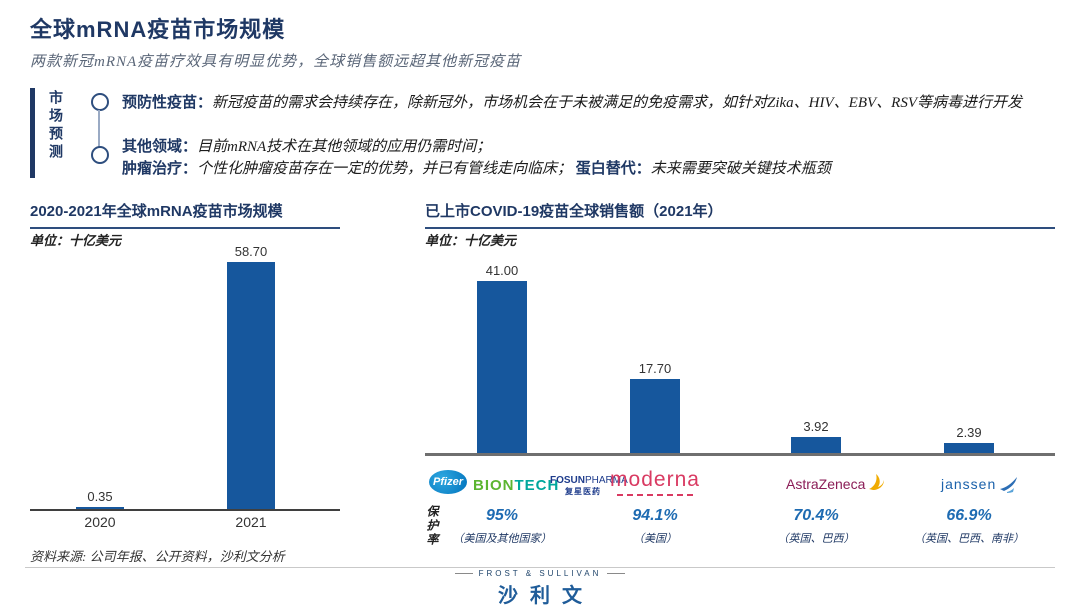  What do you see at coordinates (816, 436) in the screenshot?
I see `bar-column-astrazeneca: 3.92` at bounding box center [816, 436].